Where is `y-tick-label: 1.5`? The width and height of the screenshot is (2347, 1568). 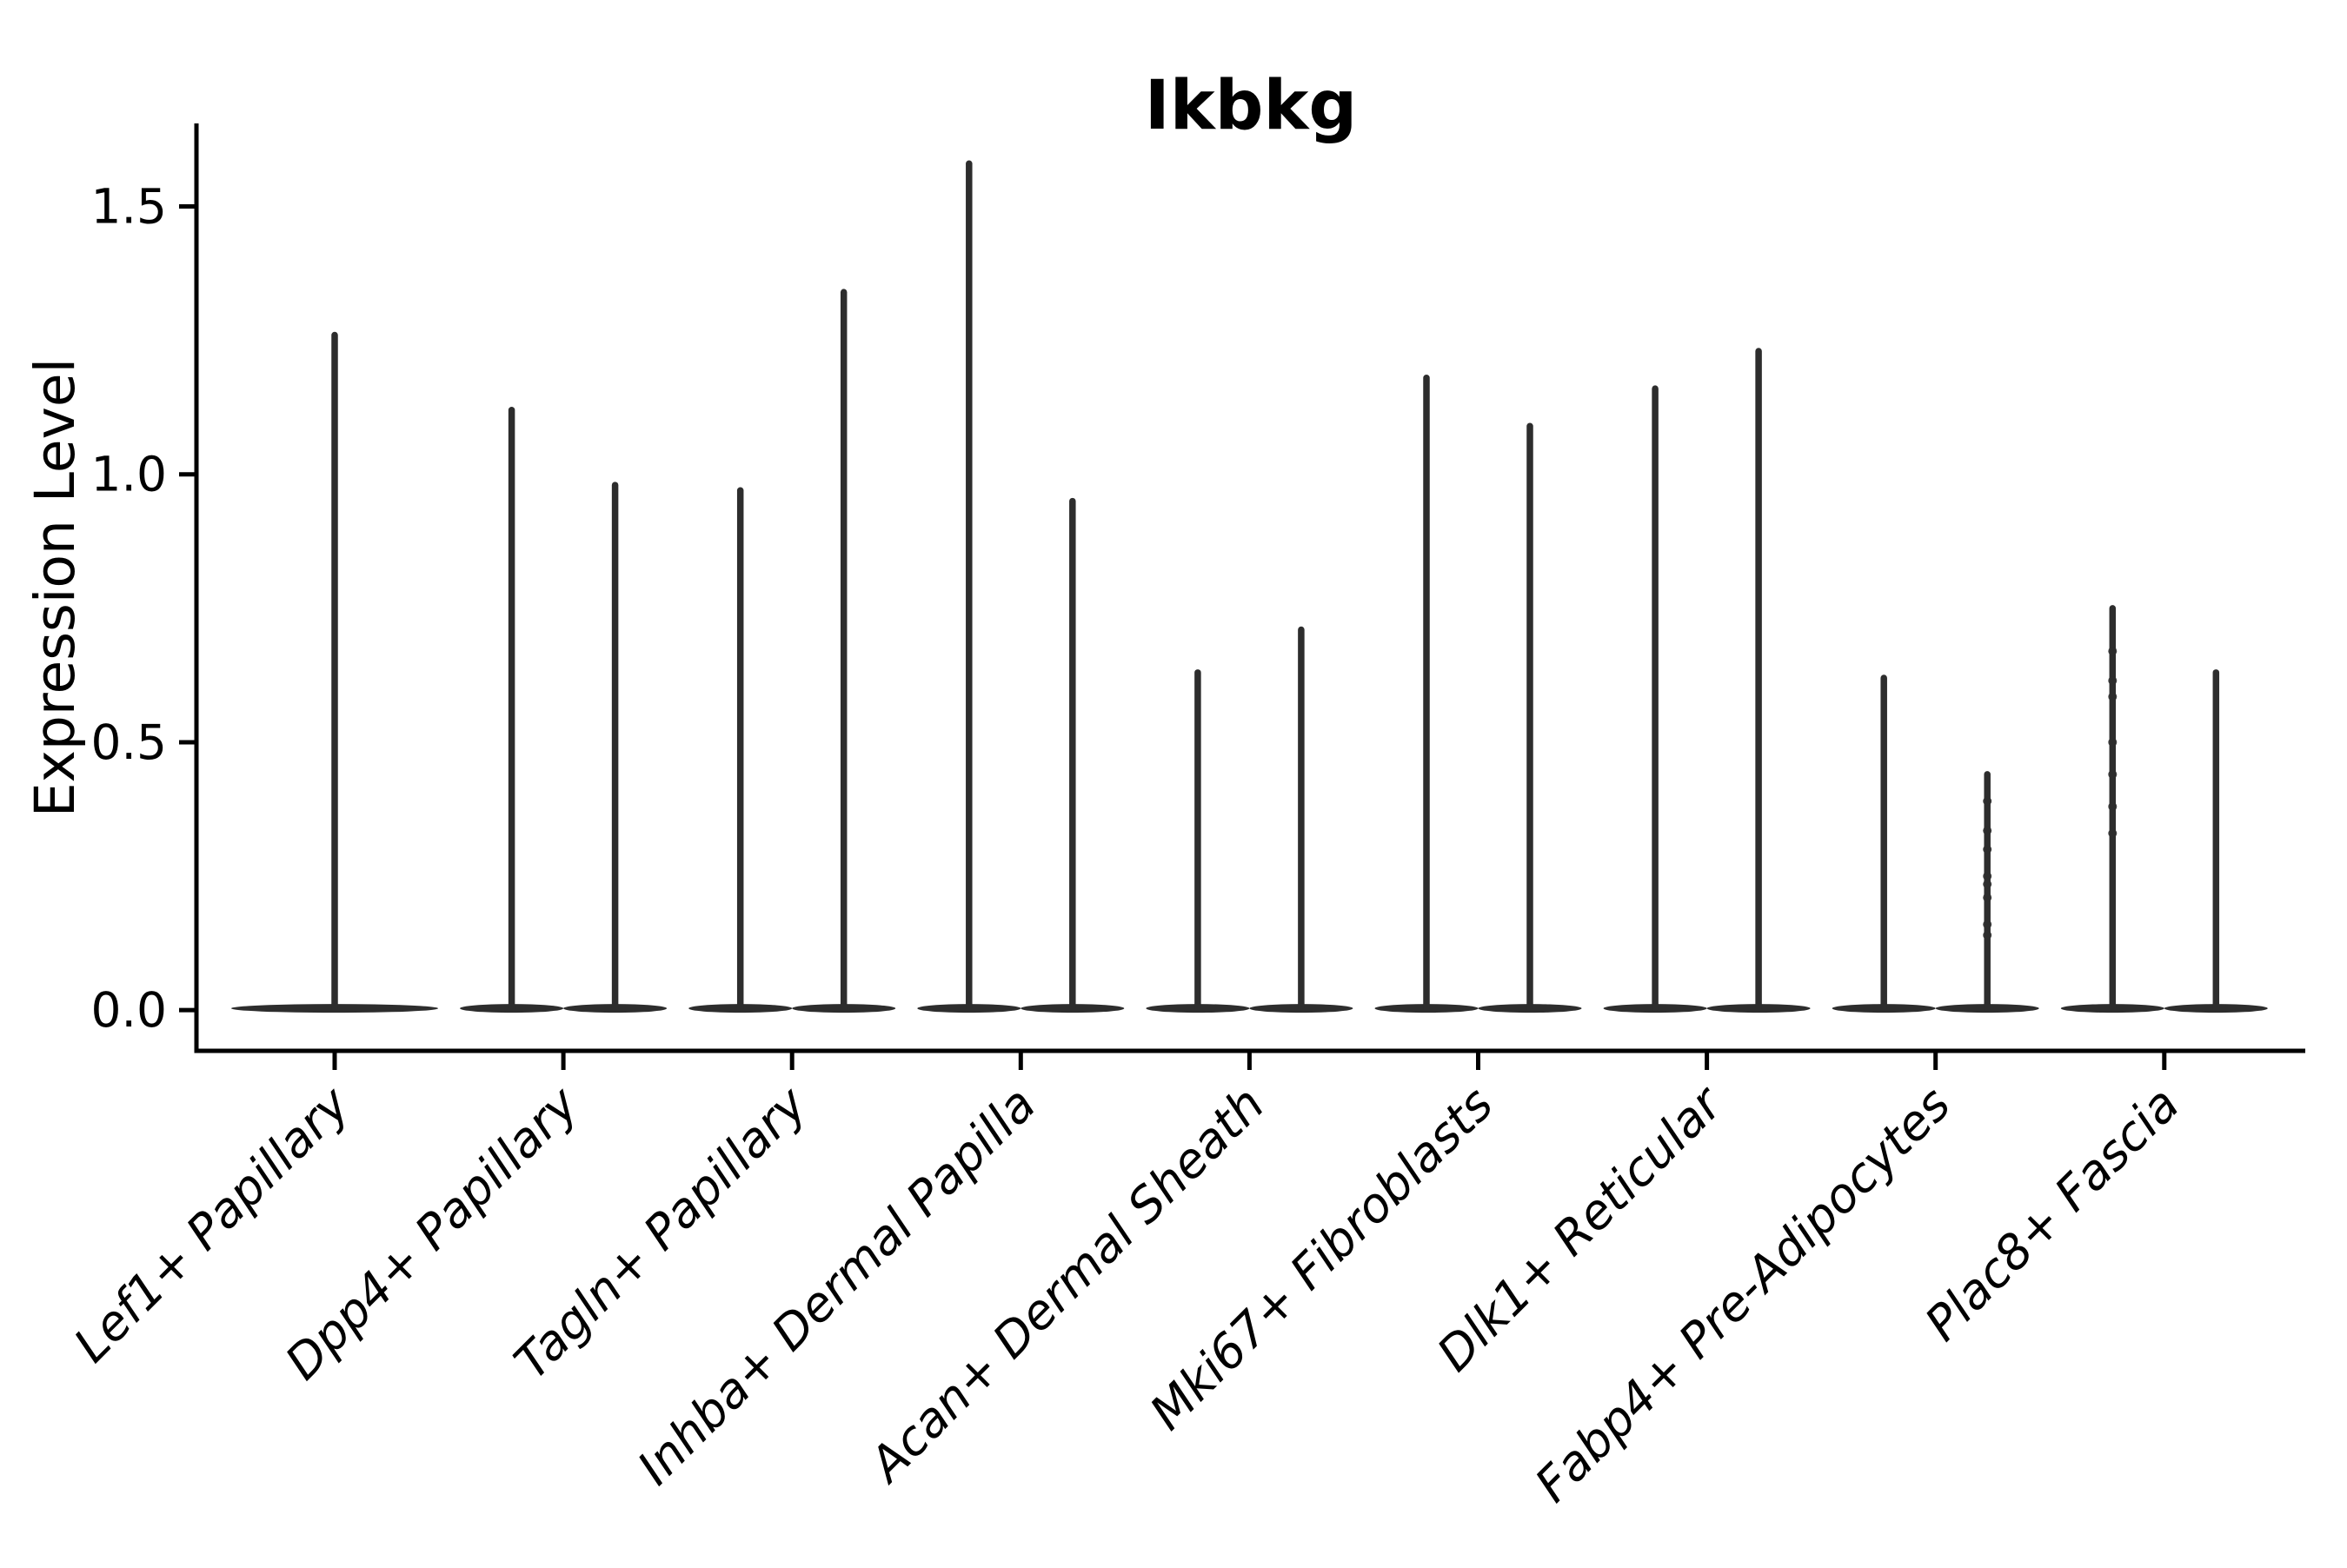
y-tick-label: 1.5 is located at coordinates (129, 207).